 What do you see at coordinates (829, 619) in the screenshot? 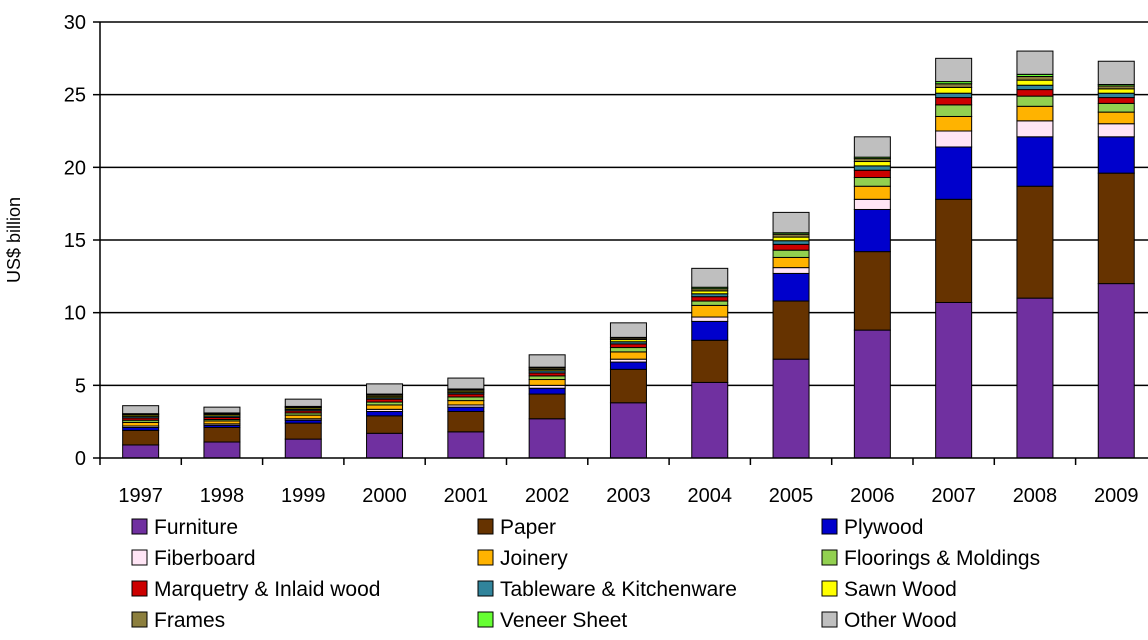
I see `legend-swatch-other-wood` at bounding box center [829, 619].